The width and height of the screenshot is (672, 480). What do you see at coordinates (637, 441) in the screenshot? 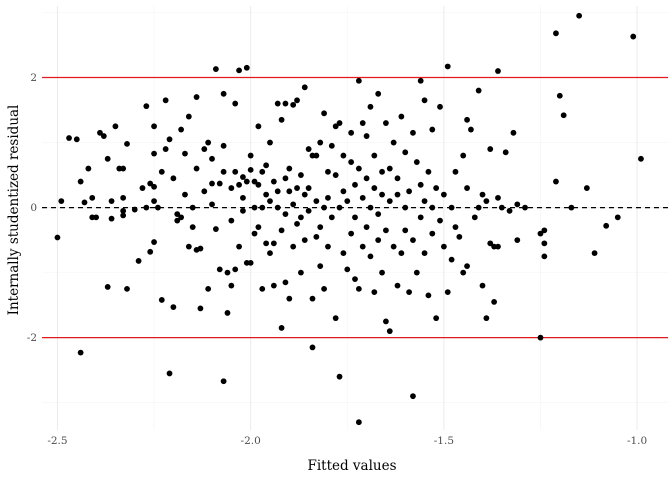
I see `x-tick-label: -1.0` at bounding box center [637, 441].